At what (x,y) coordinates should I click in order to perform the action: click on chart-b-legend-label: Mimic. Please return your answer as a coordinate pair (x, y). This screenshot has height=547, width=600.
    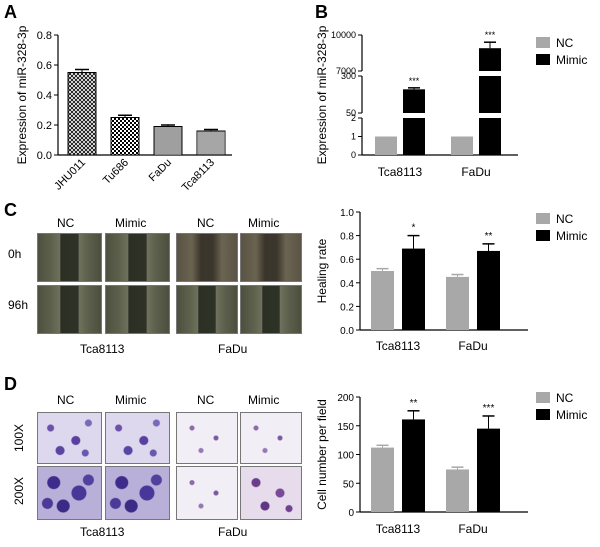
    Looking at the image, I should click on (571, 60).